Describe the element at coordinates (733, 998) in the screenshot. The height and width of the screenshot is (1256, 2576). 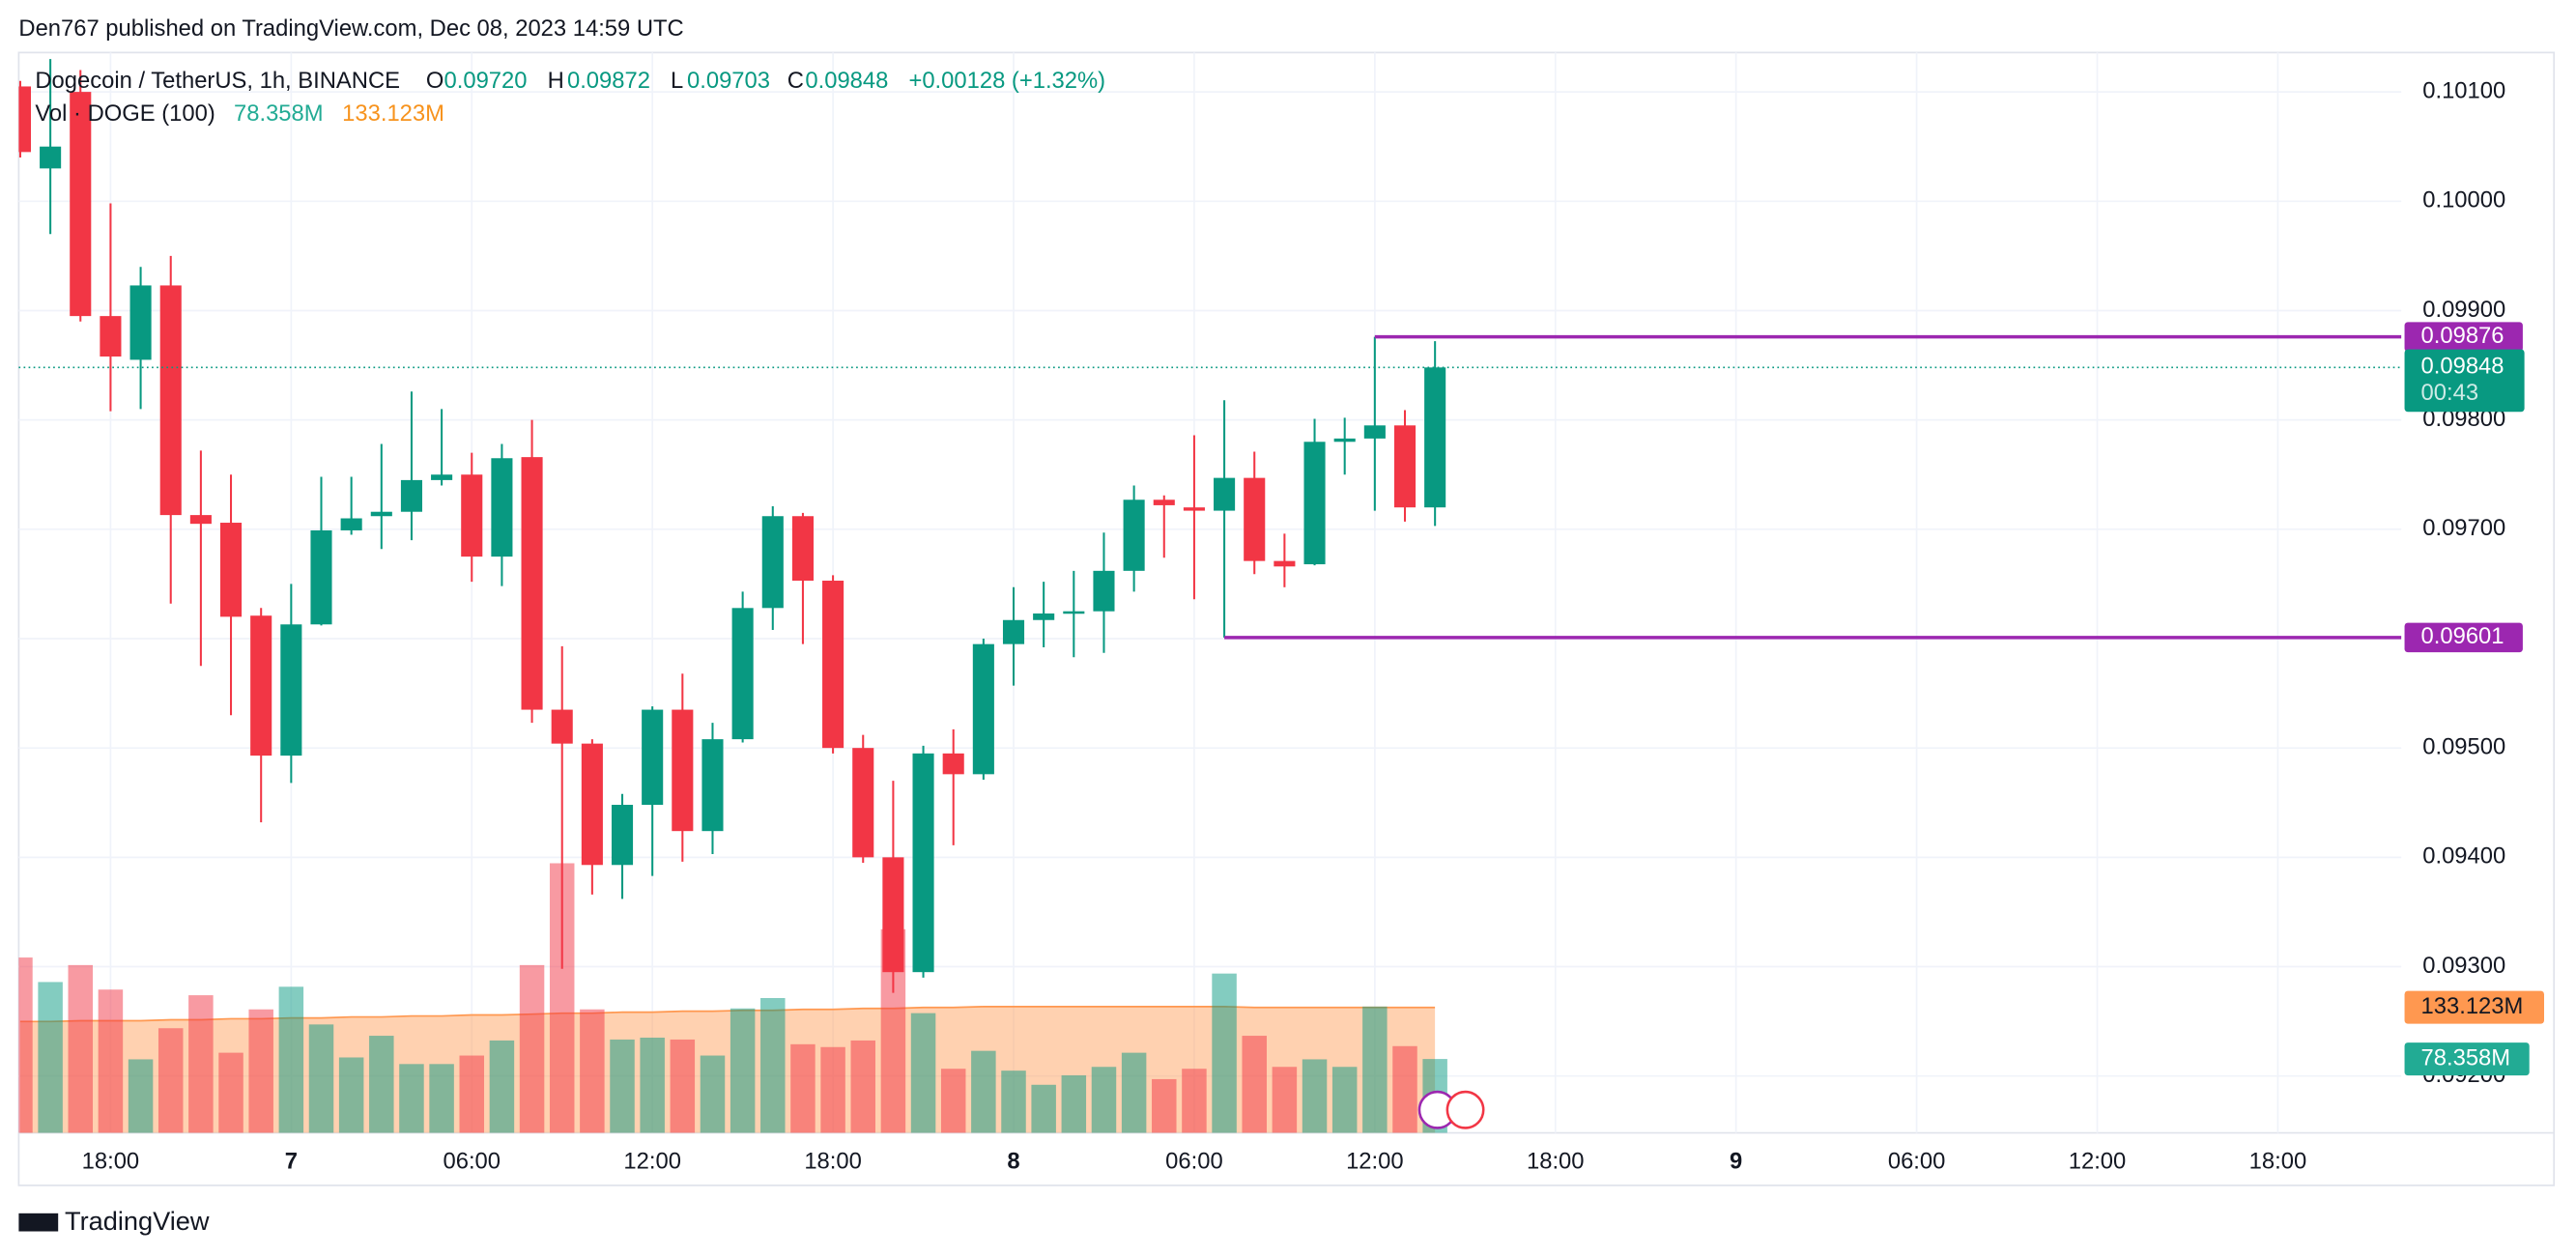
I see `volume-pane` at that location.